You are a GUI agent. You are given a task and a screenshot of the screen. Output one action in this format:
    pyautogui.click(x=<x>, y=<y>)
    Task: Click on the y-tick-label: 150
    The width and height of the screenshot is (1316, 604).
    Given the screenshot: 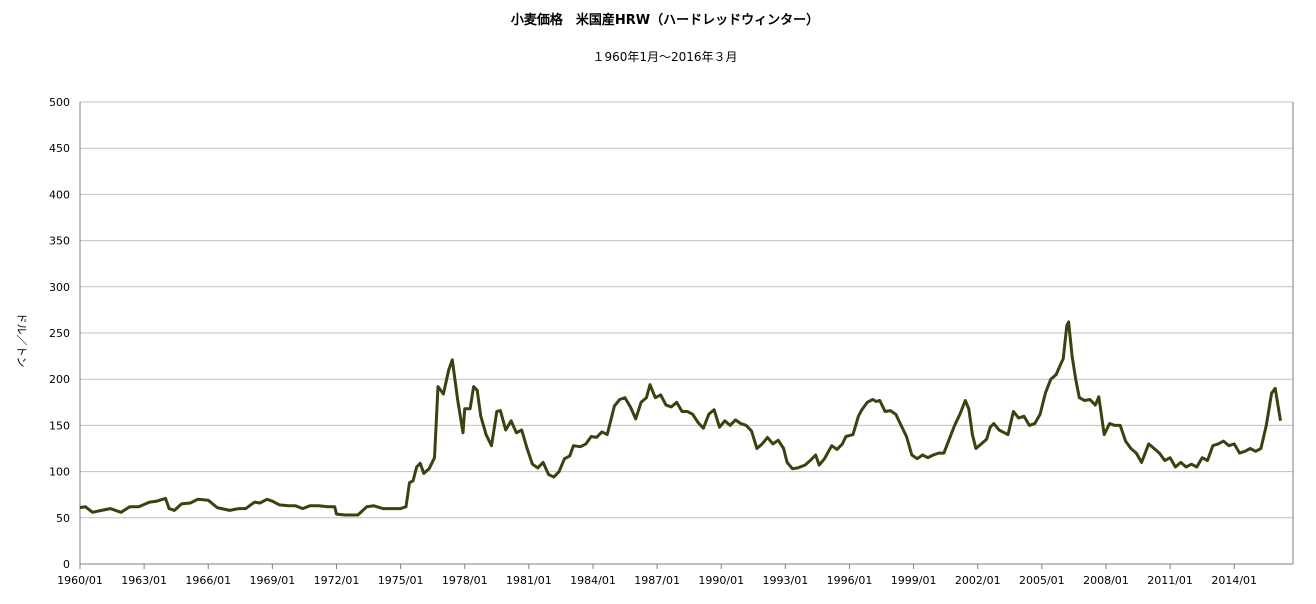 What is the action you would take?
    pyautogui.click(x=59, y=425)
    